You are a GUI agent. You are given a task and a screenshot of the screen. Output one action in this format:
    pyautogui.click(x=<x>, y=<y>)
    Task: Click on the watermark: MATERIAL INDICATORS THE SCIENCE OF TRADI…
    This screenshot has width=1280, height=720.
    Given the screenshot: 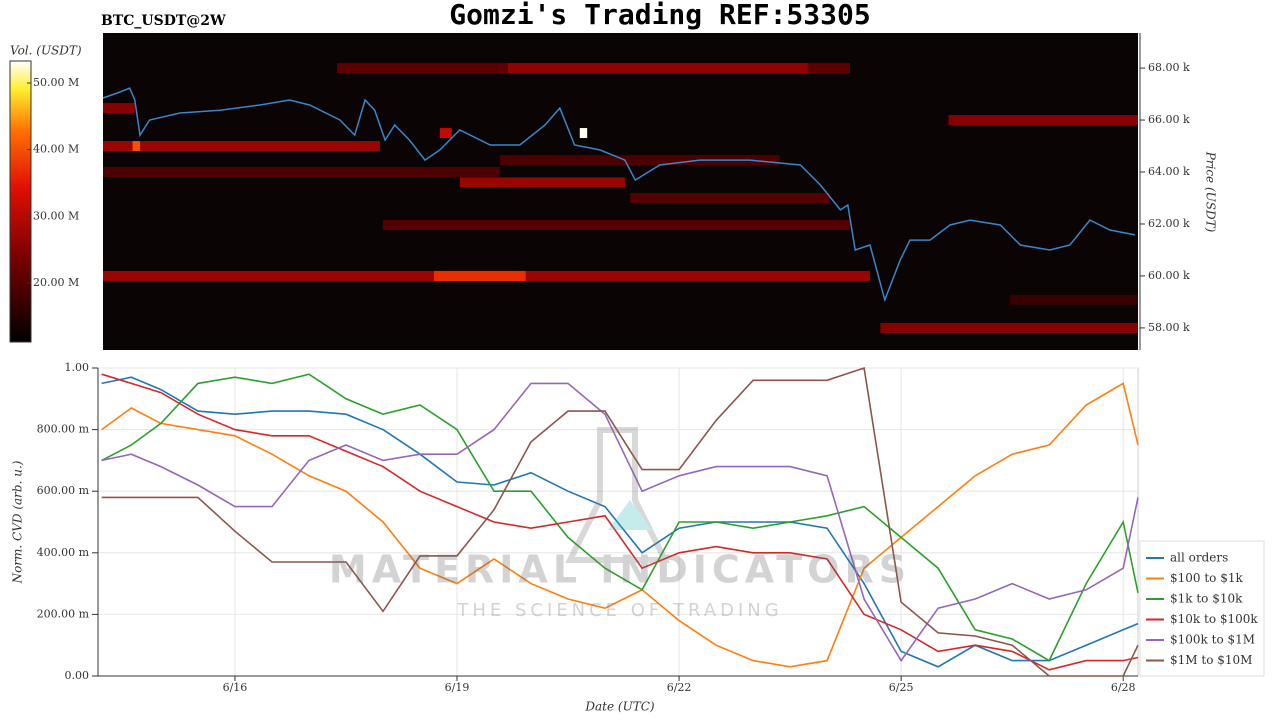 What is the action you would take?
    pyautogui.click(x=620, y=524)
    